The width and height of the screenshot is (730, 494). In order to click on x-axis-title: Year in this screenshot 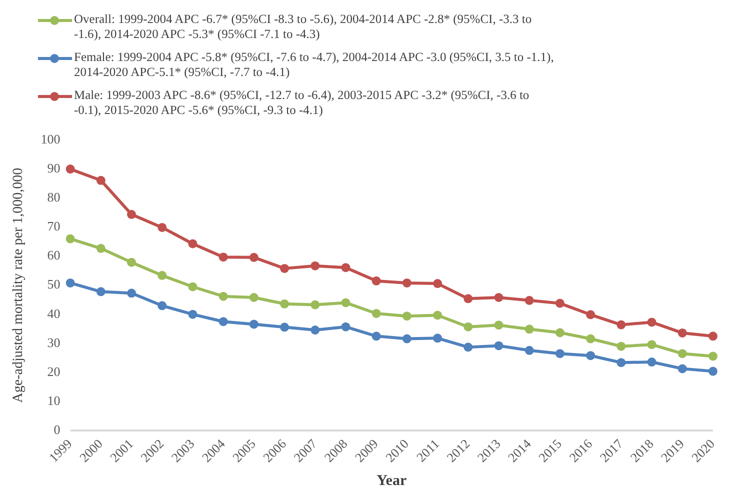, I will do `click(391, 480)`.